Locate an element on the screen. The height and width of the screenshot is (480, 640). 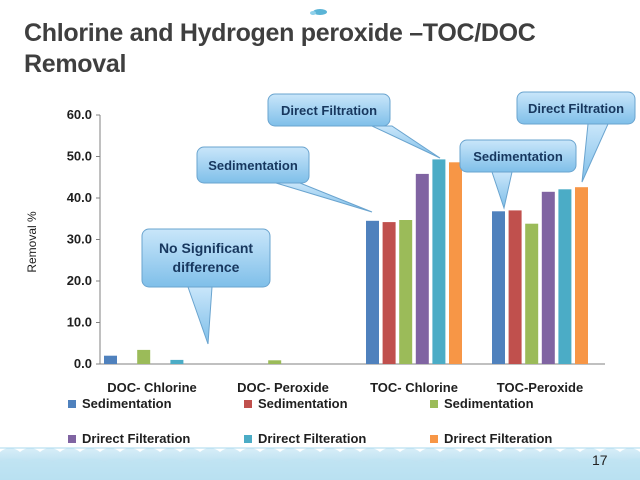
x-category-label: TOC- Chlorine is located at coordinates (414, 387).